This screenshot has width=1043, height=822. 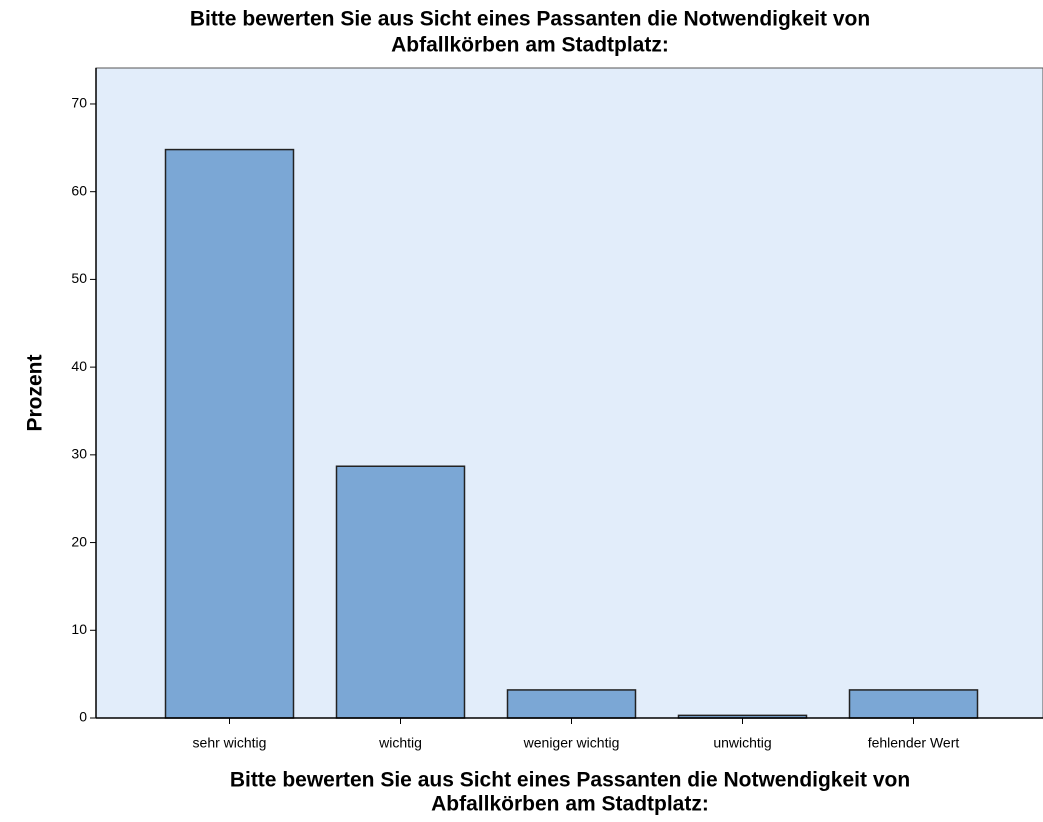 What do you see at coordinates (35, 392) in the screenshot?
I see `y-axis-label: Prozent` at bounding box center [35, 392].